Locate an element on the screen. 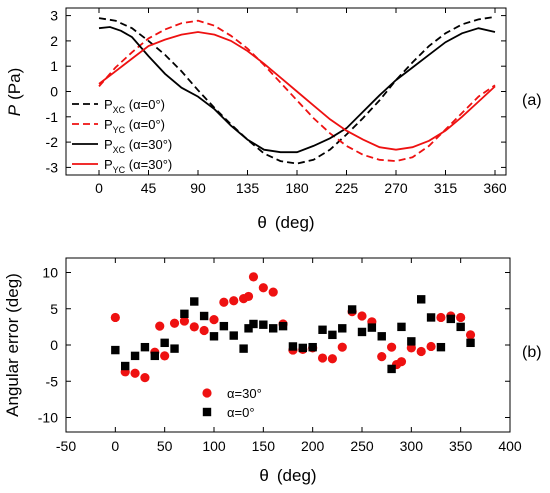 This screenshot has height=493, width=550. panel-b-label: (b) is located at coordinates (532, 352).